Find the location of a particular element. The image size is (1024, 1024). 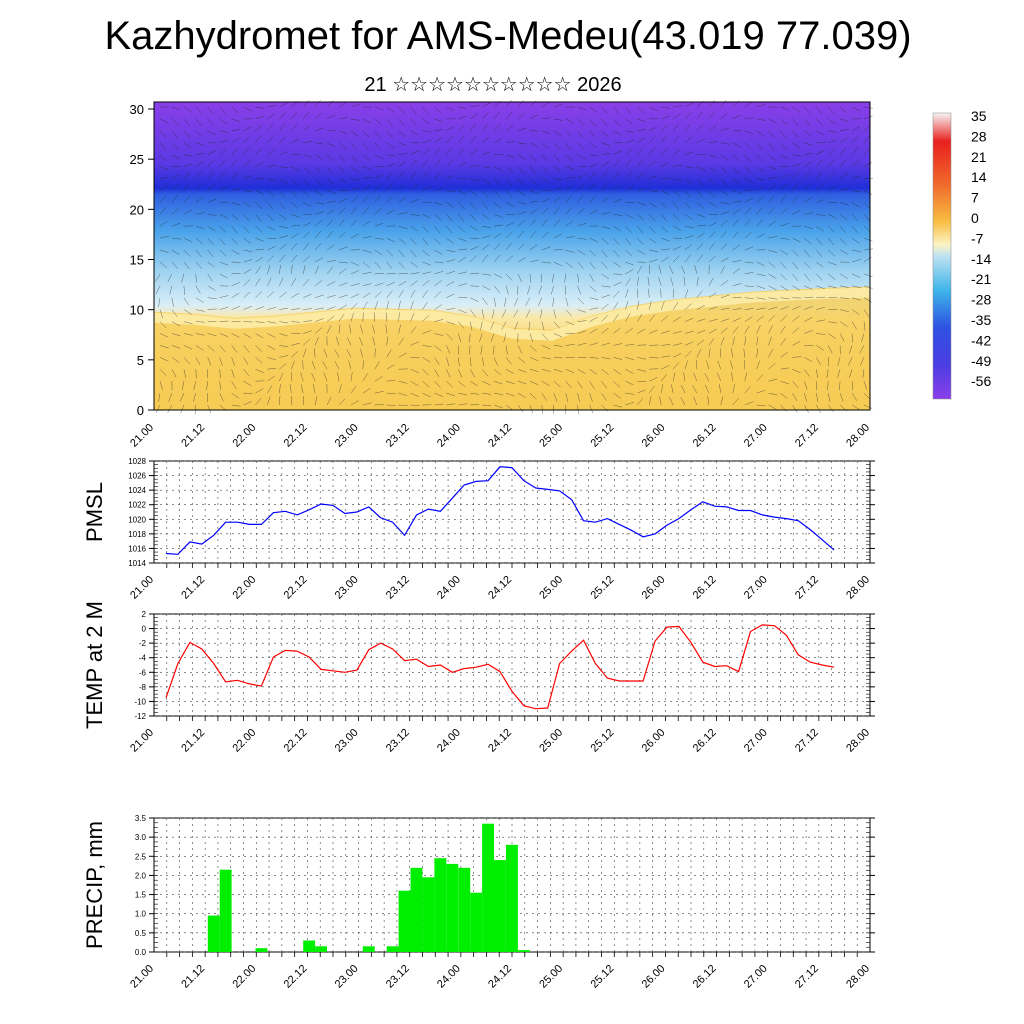

heatmap-y-tick-label: 5 is located at coordinates (140, 360).